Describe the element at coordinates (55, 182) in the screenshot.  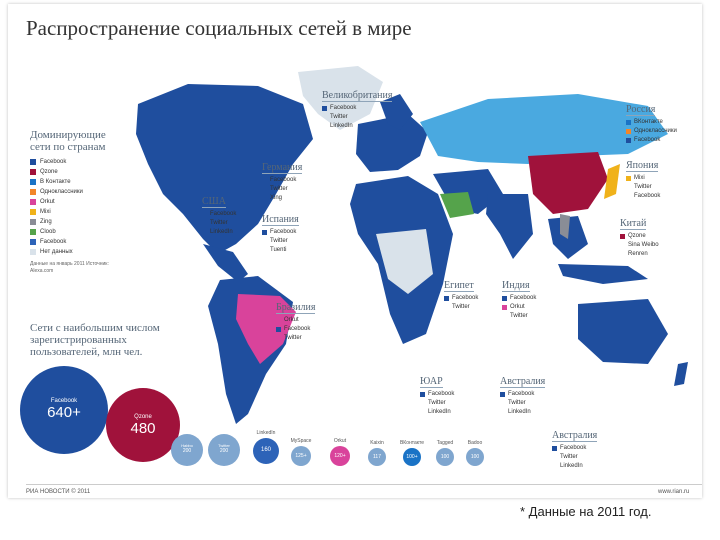
I see `legend-label: В Контакте` at that location.